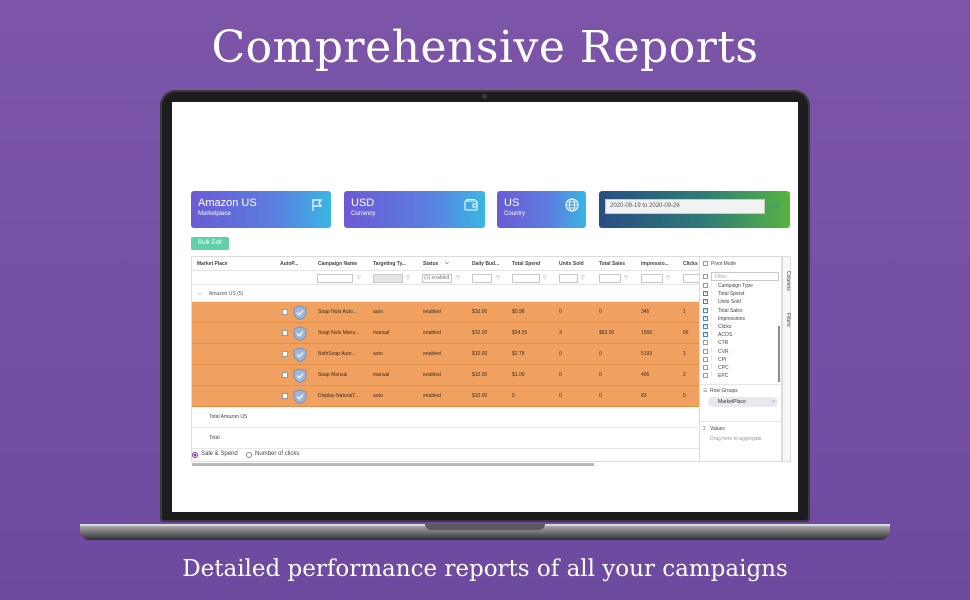  What do you see at coordinates (705, 263) in the screenshot?
I see `pivot-mode-toggle` at bounding box center [705, 263].